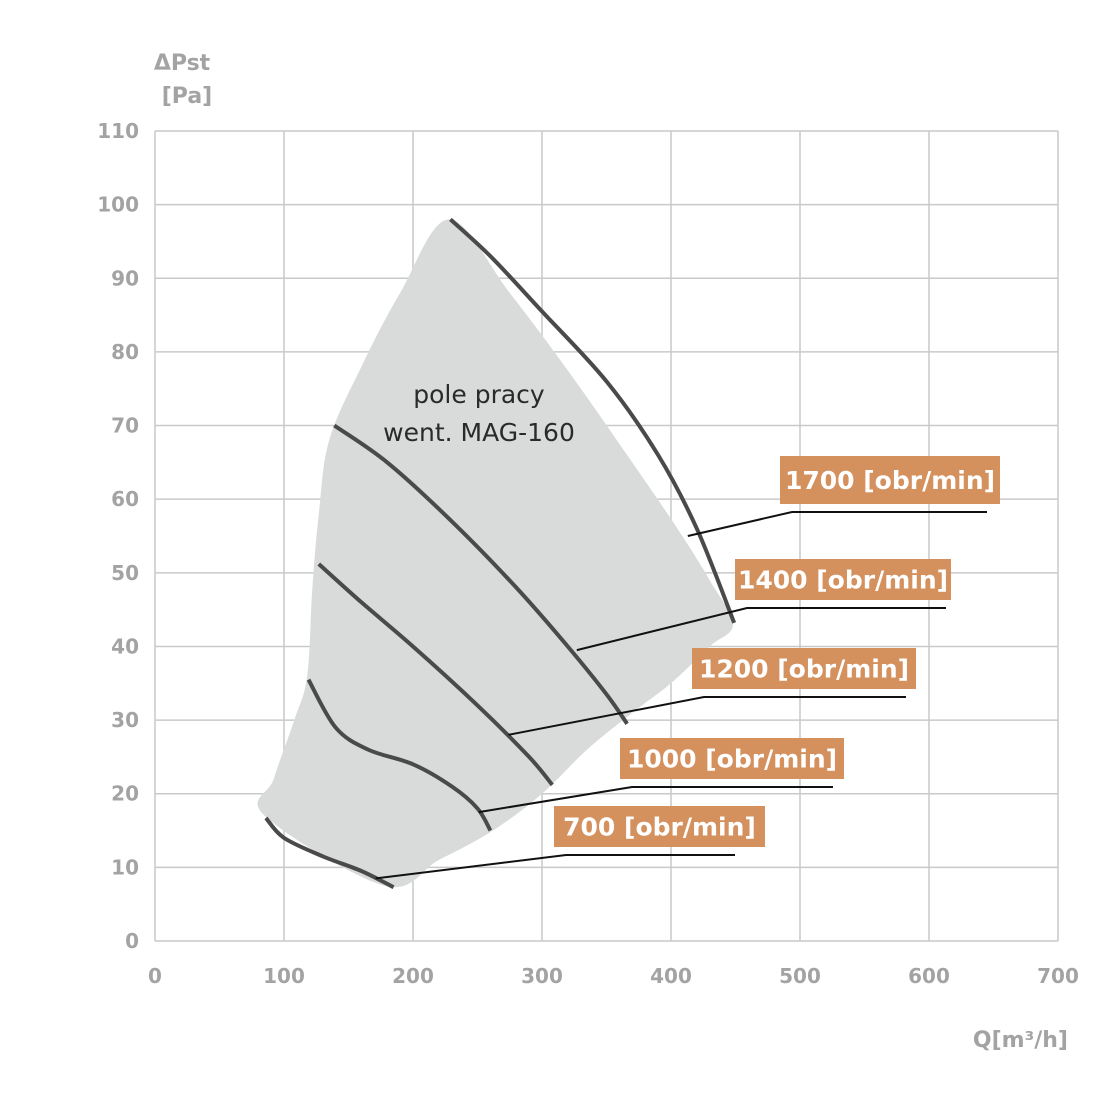  I want to click on y-tick-label: 70, so click(125, 426).